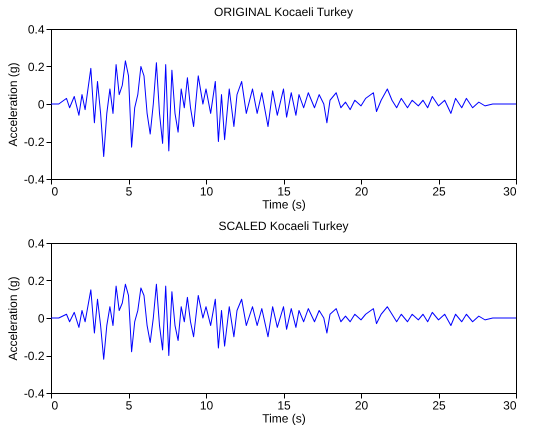 Image resolution: width=541 pixels, height=442 pixels. Describe the element at coordinates (283, 12) in the screenshot. I see `chart-title: ORIGINAL Kocaeli Turkey` at that location.